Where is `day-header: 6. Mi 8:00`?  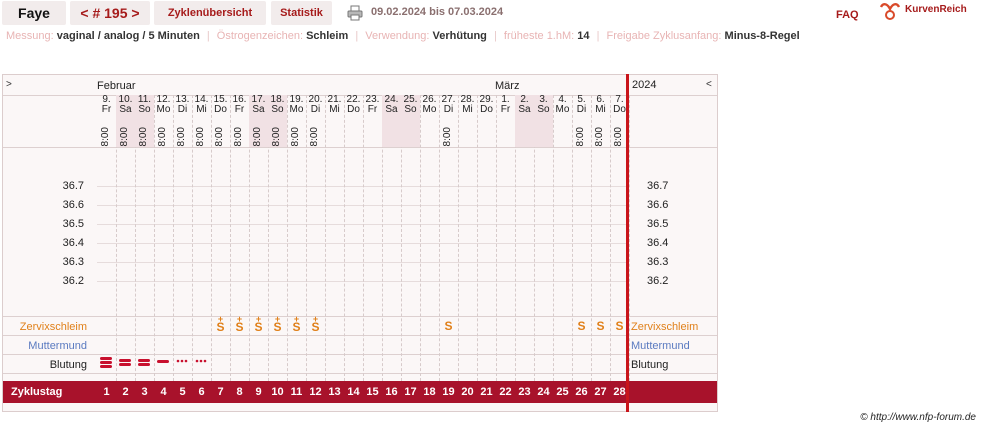 day-header: 6. Mi 8:00 is located at coordinates (600, 121).